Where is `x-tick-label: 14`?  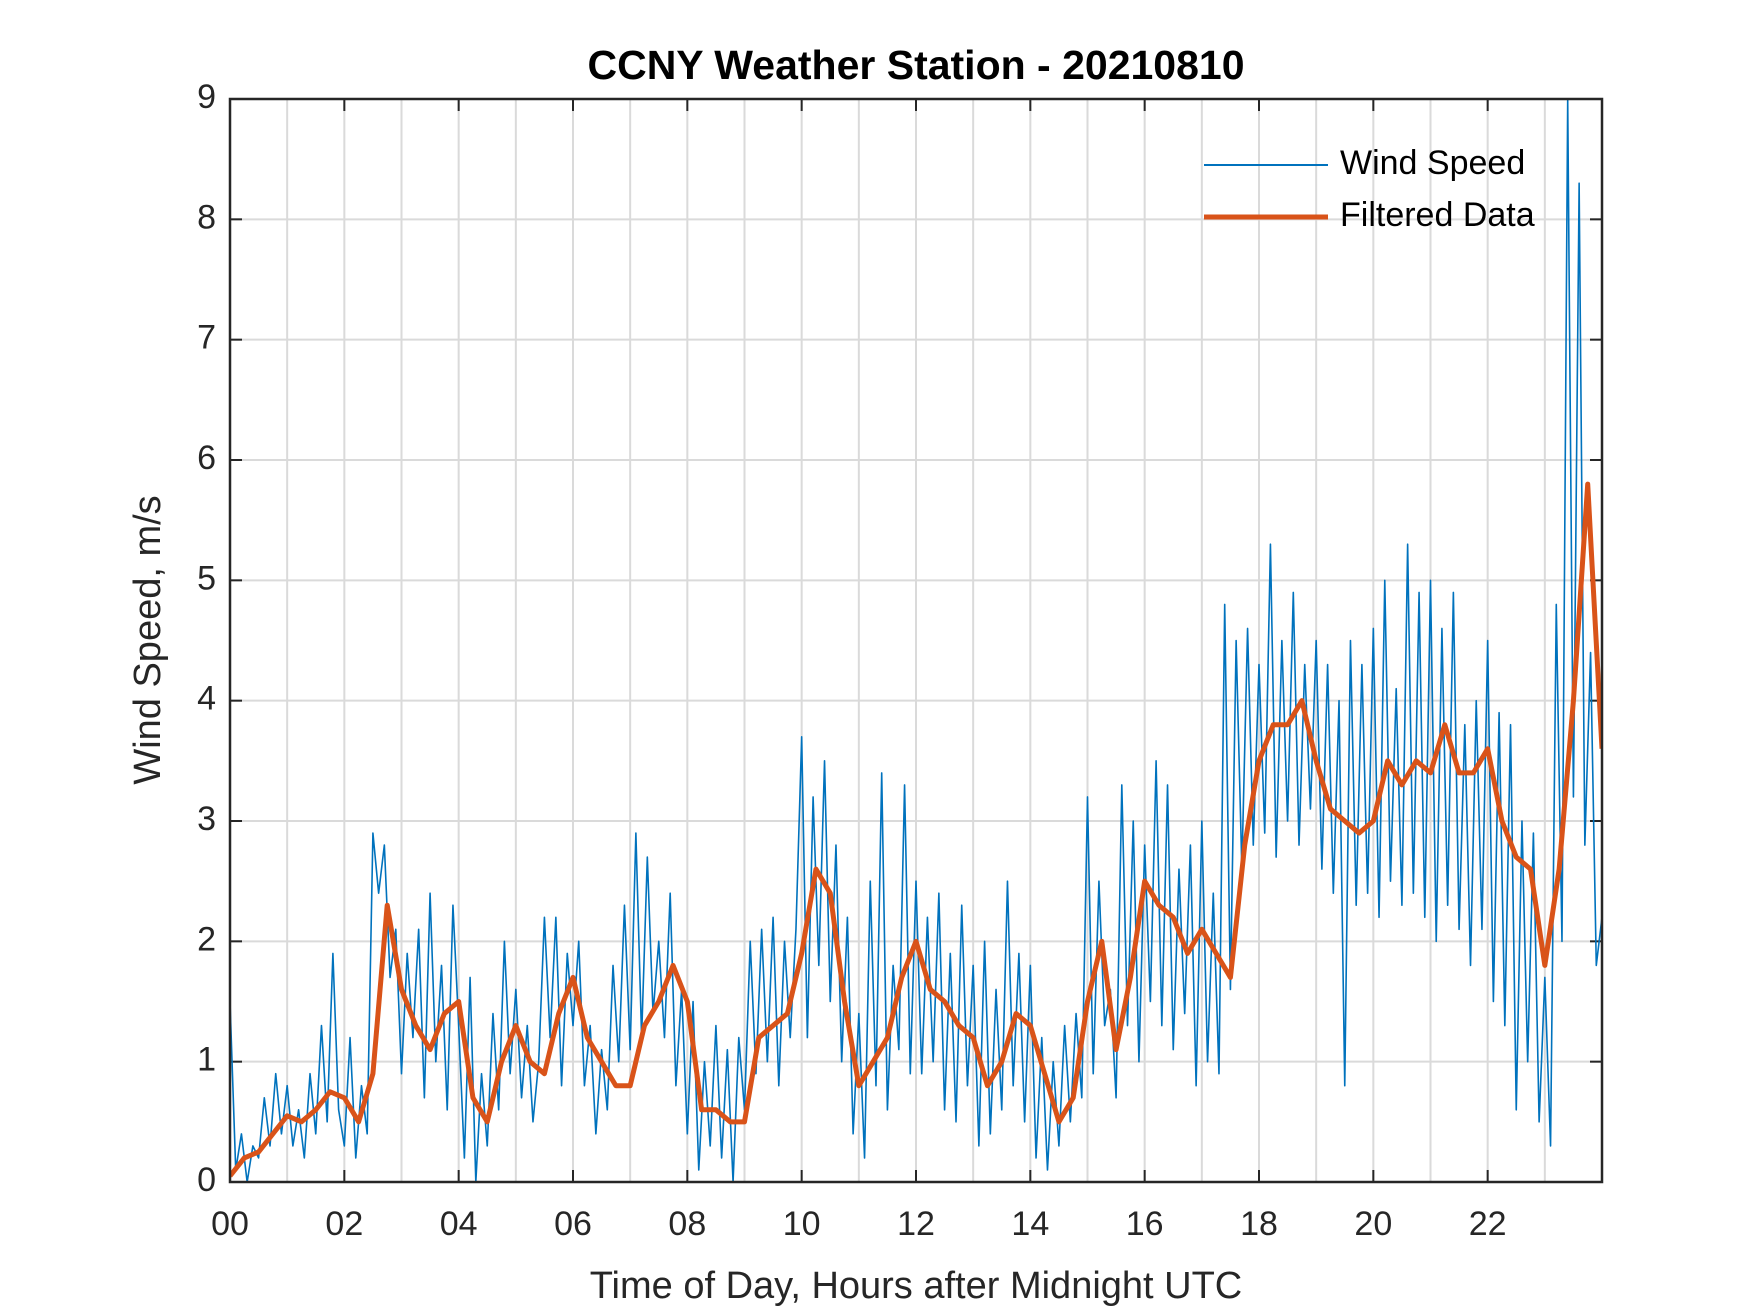 x-tick-label: 14 is located at coordinates (1030, 1224).